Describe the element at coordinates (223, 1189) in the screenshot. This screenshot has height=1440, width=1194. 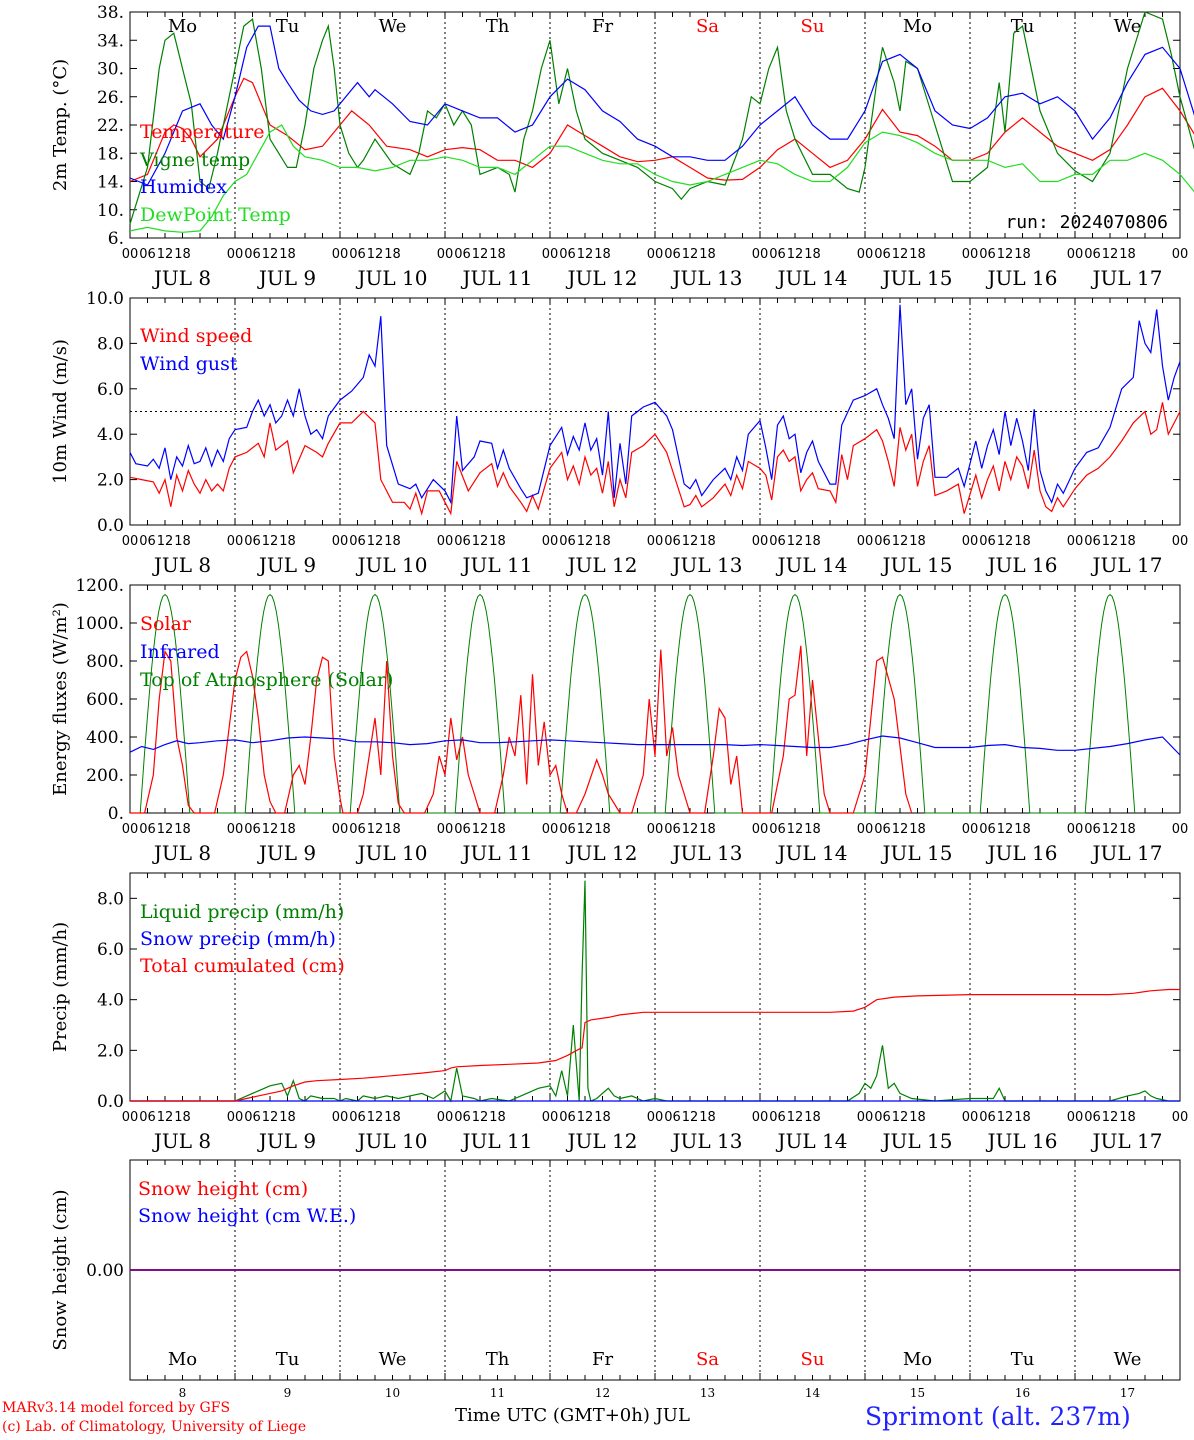
I see `legend-entry: Snow height (cm)` at that location.